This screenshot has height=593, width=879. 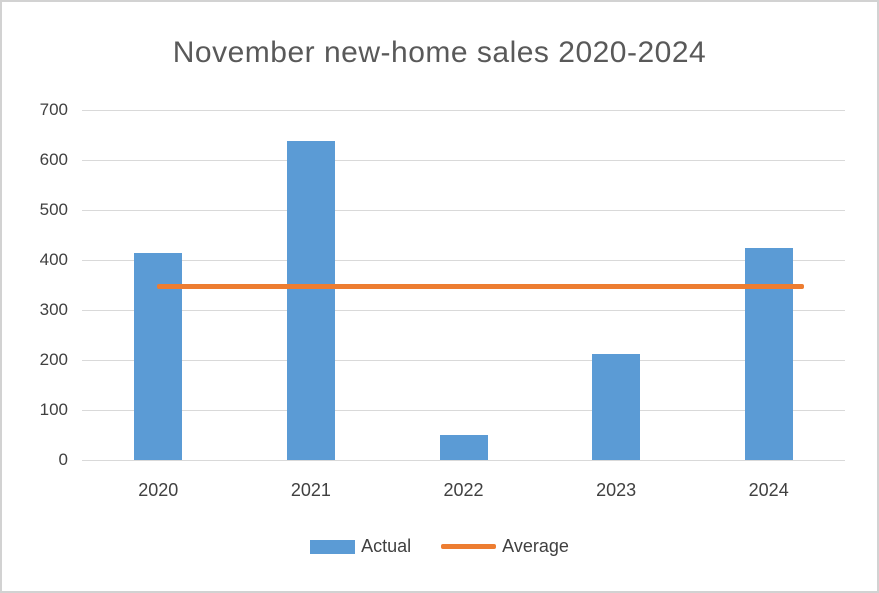 What do you see at coordinates (360, 546) in the screenshot?
I see `legend-item: Actual` at bounding box center [360, 546].